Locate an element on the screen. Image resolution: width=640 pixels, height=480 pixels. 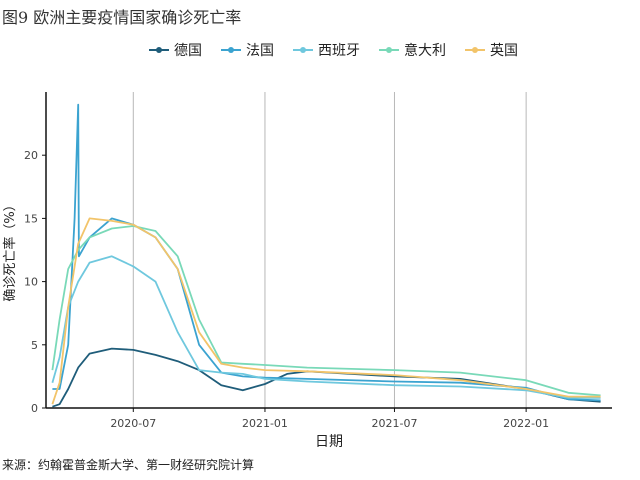
x-tick-label: 2021-01 is located at coordinates (265, 423).